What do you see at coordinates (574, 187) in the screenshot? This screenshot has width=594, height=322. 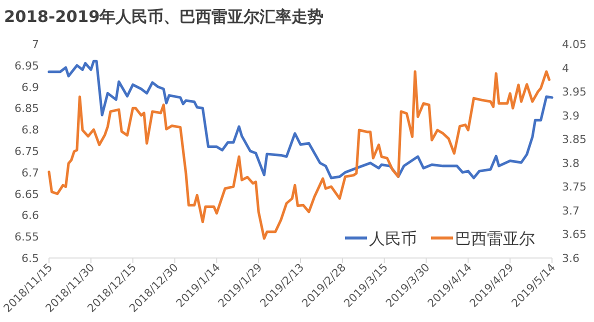 I see `y2-tick-label: 3.75` at bounding box center [574, 187].